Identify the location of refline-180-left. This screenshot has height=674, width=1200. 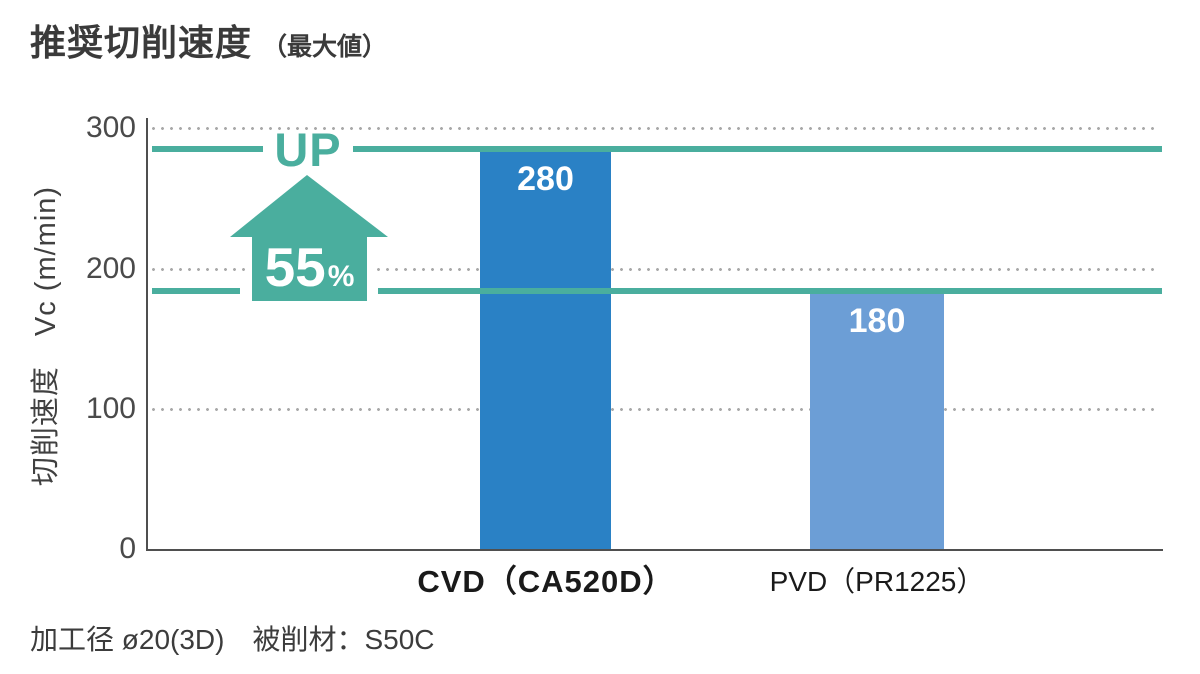
(196, 291).